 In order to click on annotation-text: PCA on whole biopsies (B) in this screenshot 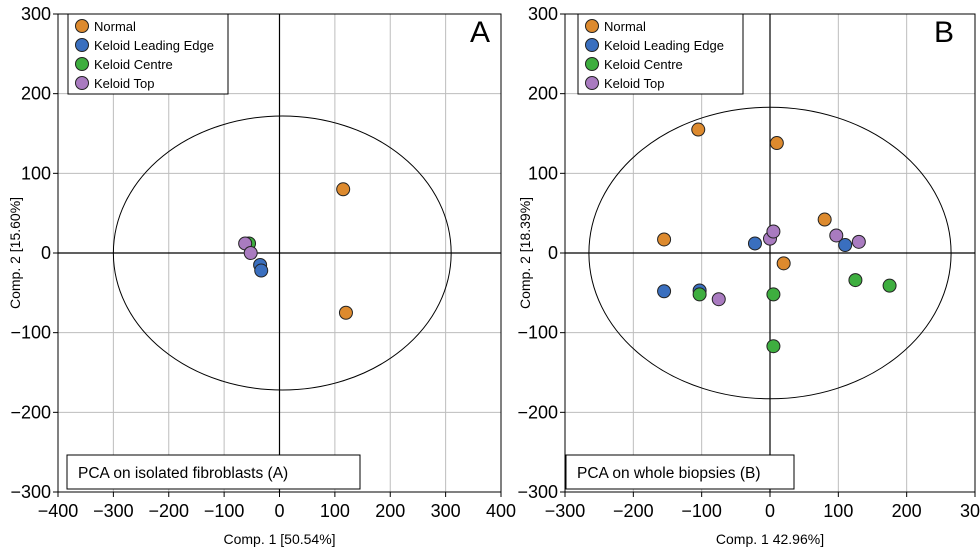, I will do `click(669, 473)`.